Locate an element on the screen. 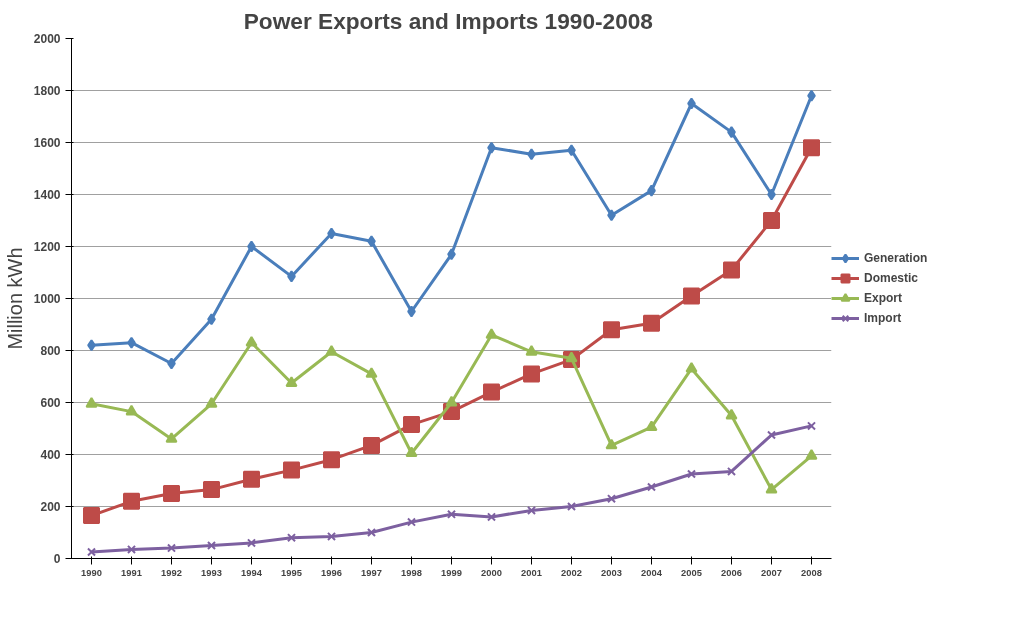 The height and width of the screenshot is (644, 1010). y-tick-label: 1000 is located at coordinates (47, 299).